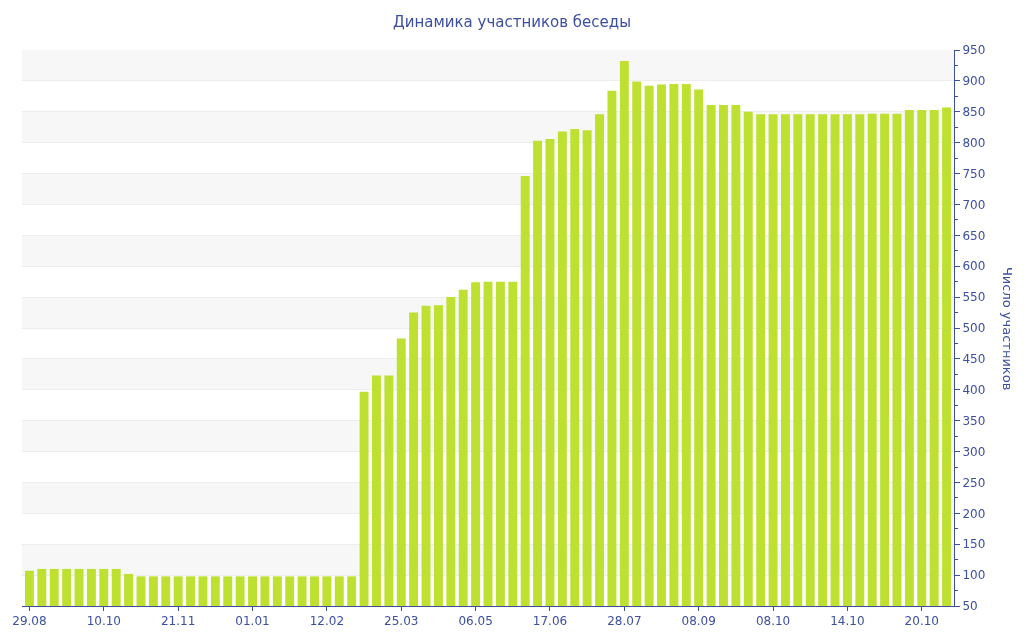  Describe the element at coordinates (327, 621) in the screenshot. I see `x-tick-label: 12.02` at that location.